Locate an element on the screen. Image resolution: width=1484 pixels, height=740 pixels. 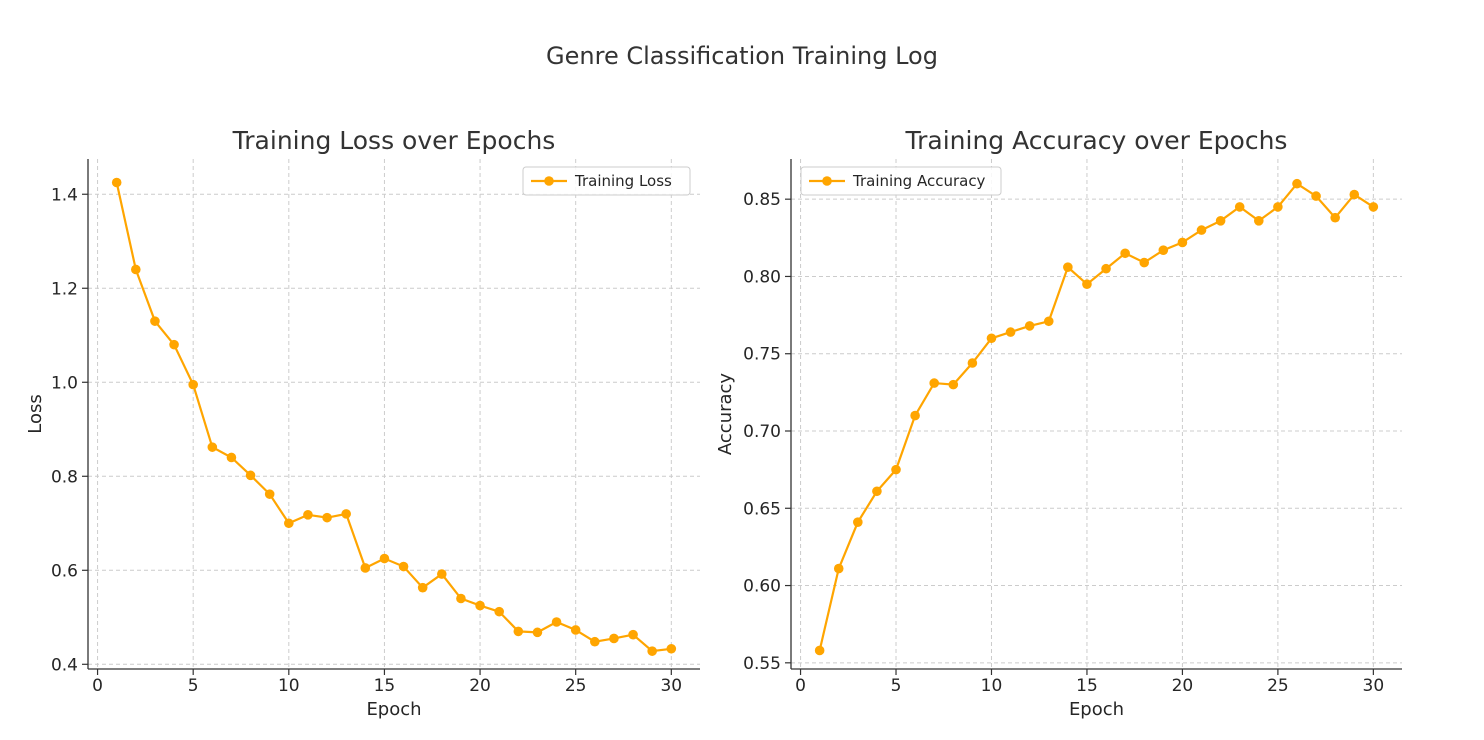
y-tick-label: 0.80 is located at coordinates (762, 277).